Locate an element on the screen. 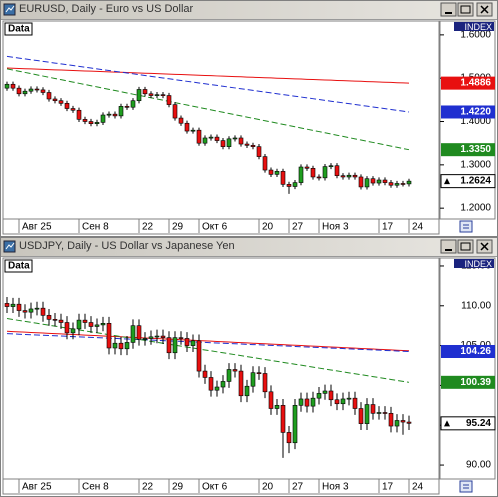  last-value-box is located at coordinates (468, 83).